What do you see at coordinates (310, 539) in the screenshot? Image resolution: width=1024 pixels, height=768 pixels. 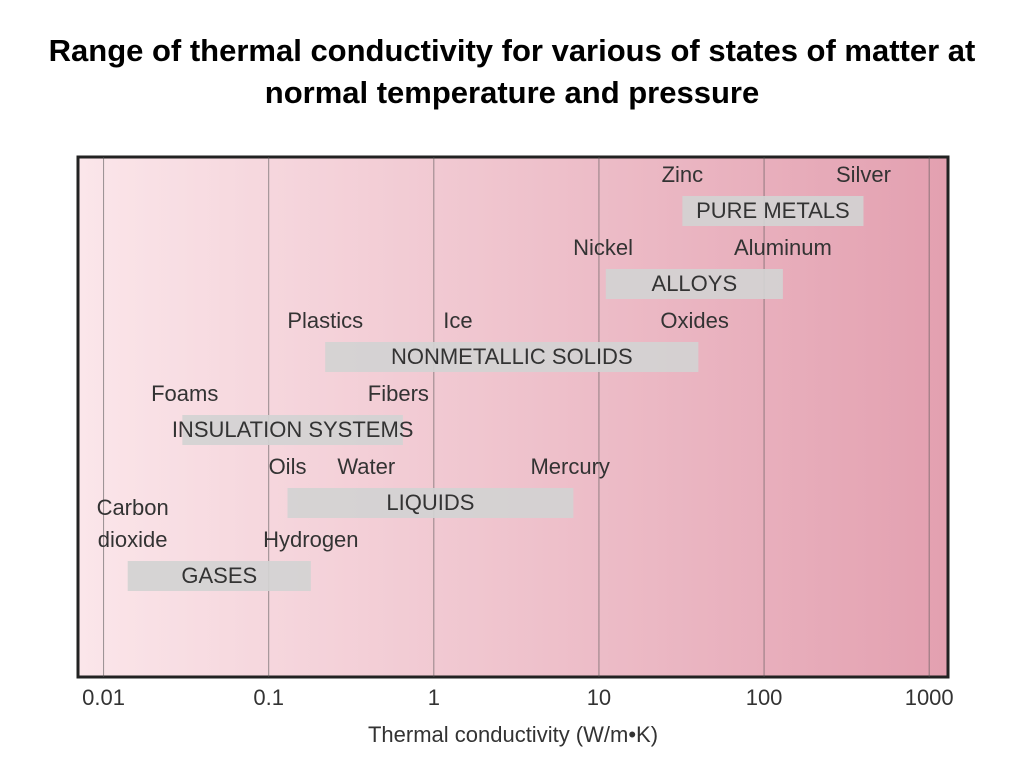 I see `material-label: Hydrogen` at bounding box center [310, 539].